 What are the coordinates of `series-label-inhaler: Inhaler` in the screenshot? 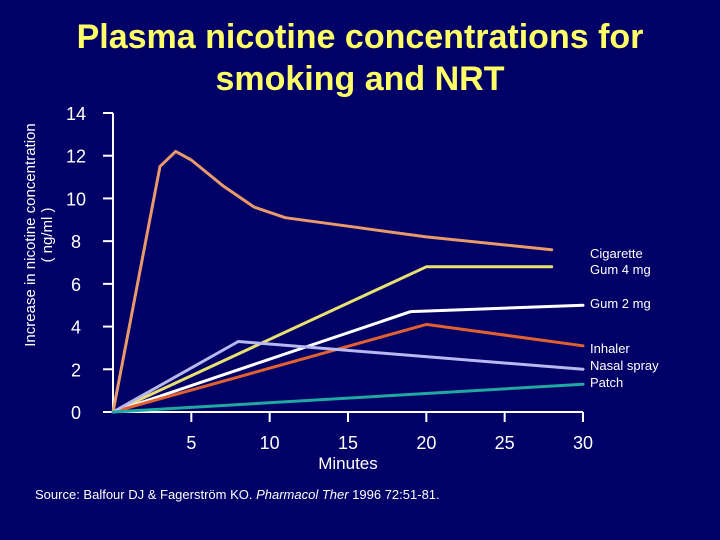 It's located at (610, 348).